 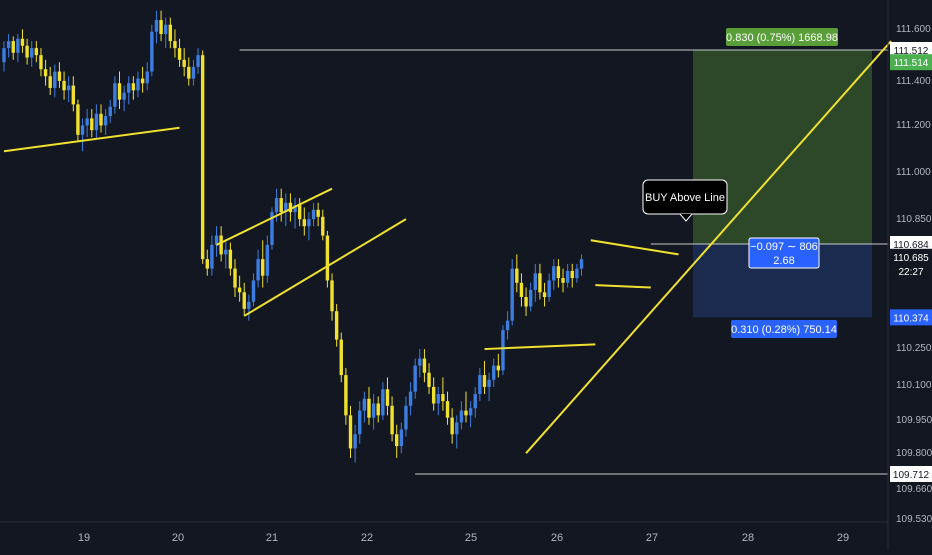 I want to click on y-tick-label: 111.000, so click(x=913, y=172).